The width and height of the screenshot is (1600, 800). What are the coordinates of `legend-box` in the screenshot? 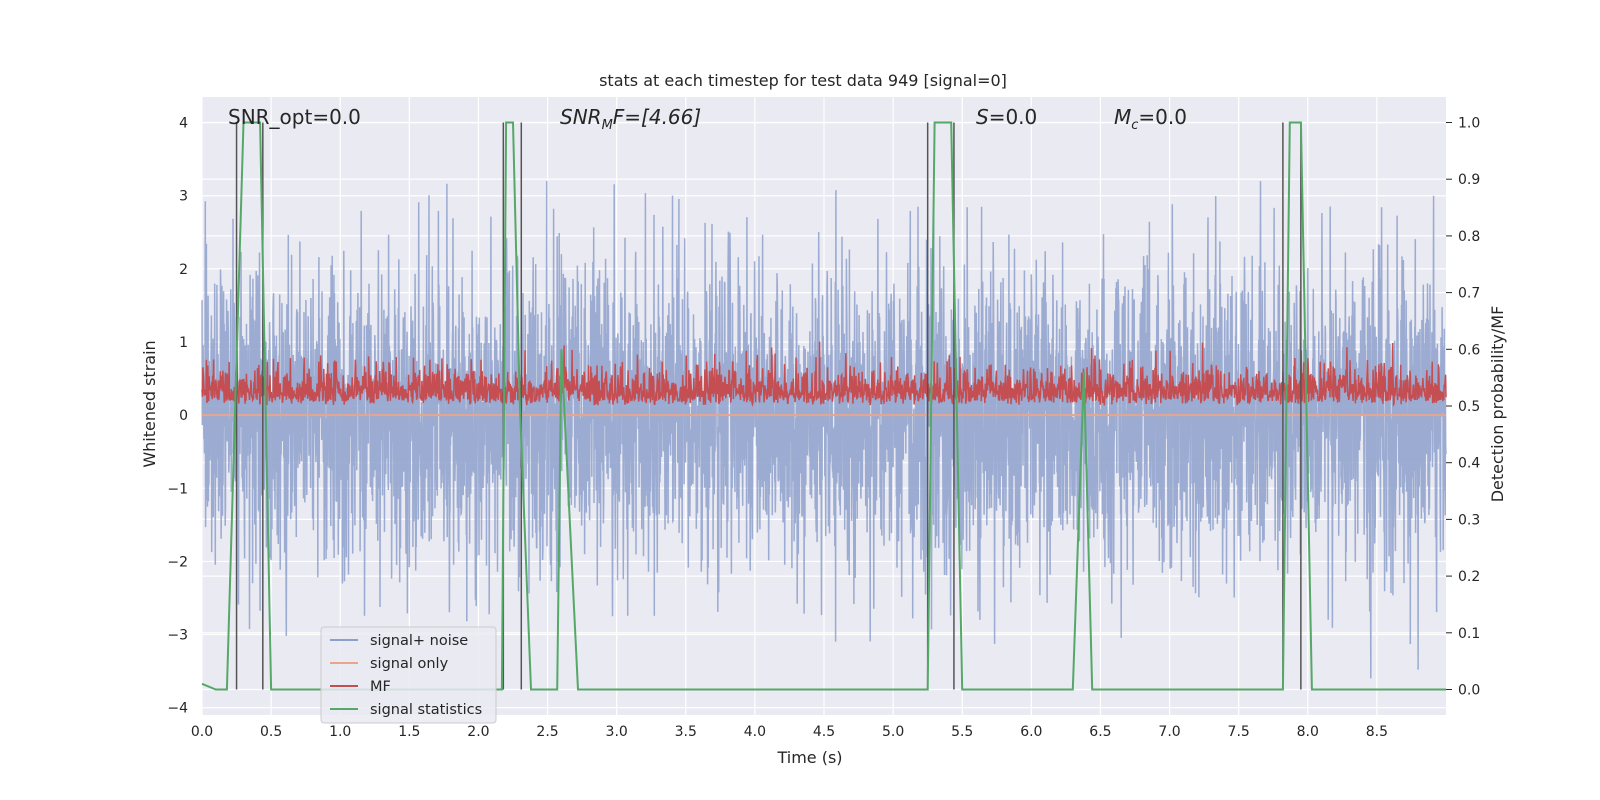 It's located at (408, 675).